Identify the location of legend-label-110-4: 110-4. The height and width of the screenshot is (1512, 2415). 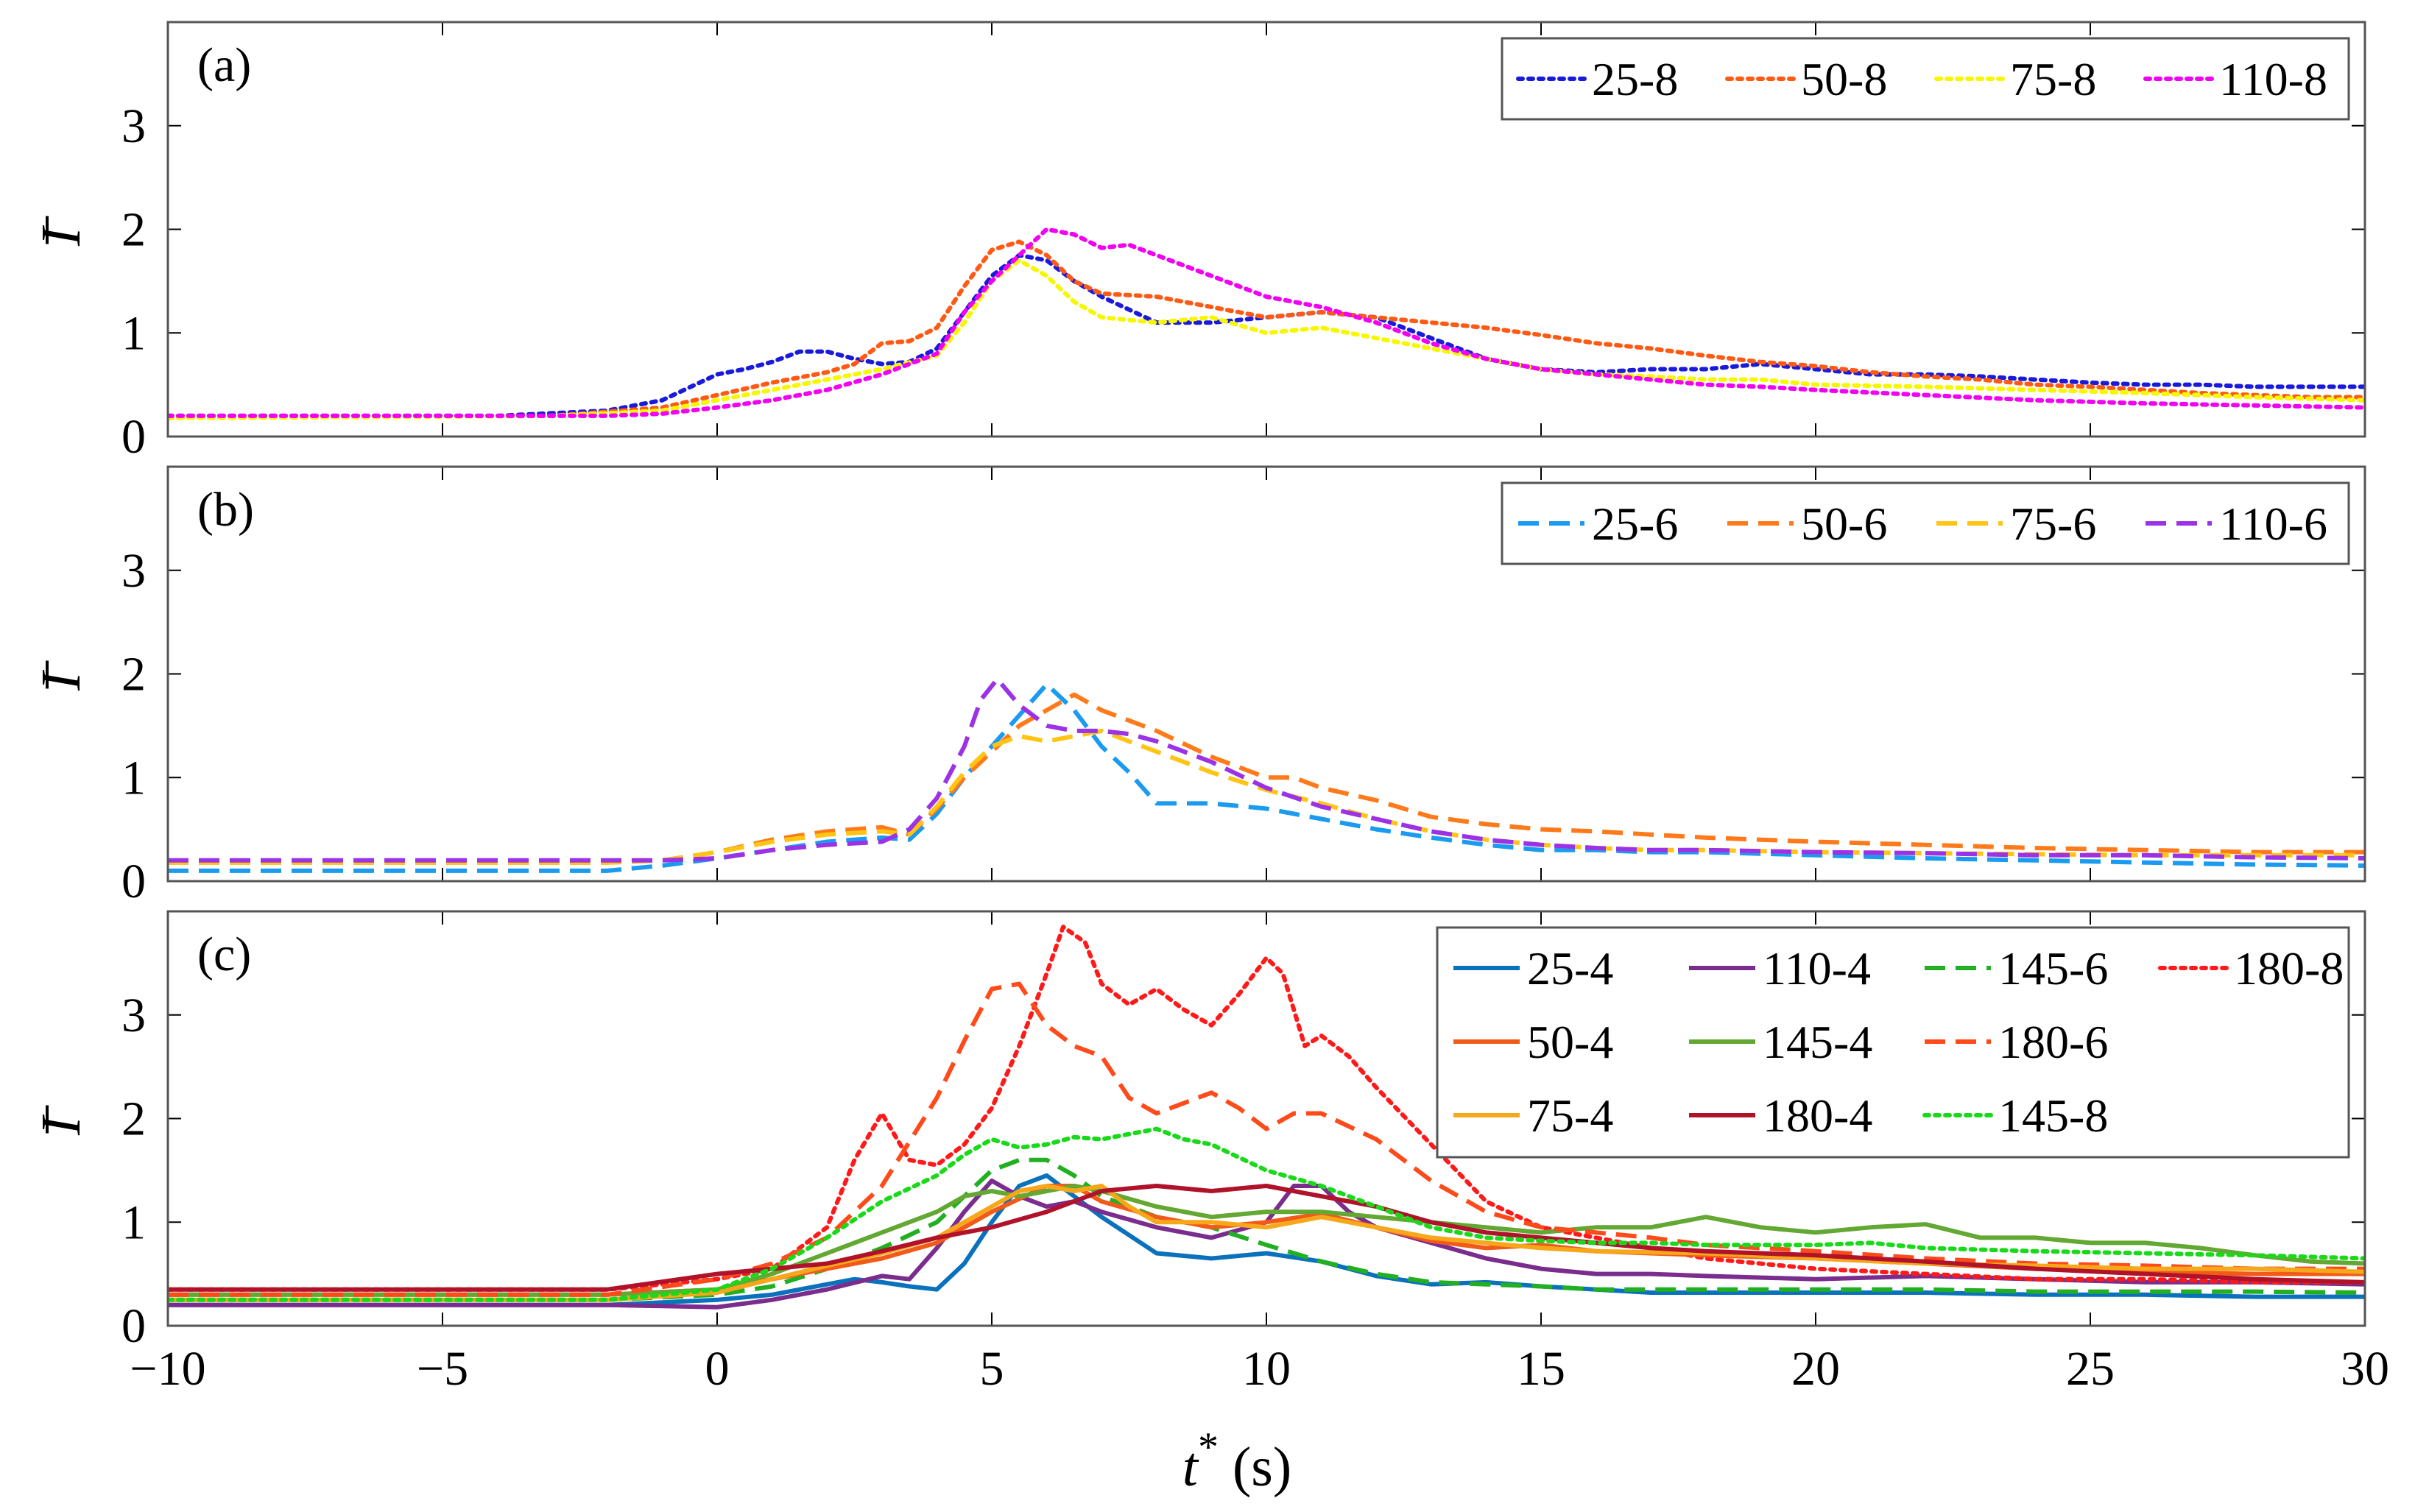
(1817, 968).